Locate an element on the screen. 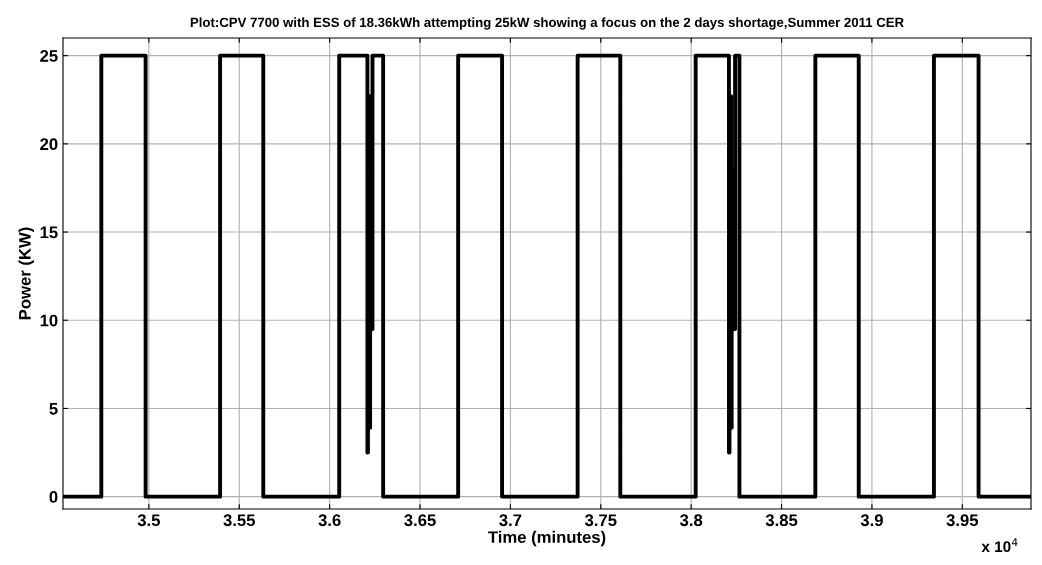 The width and height of the screenshot is (1042, 565). y-tick-label: 20 is located at coordinates (49, 144).